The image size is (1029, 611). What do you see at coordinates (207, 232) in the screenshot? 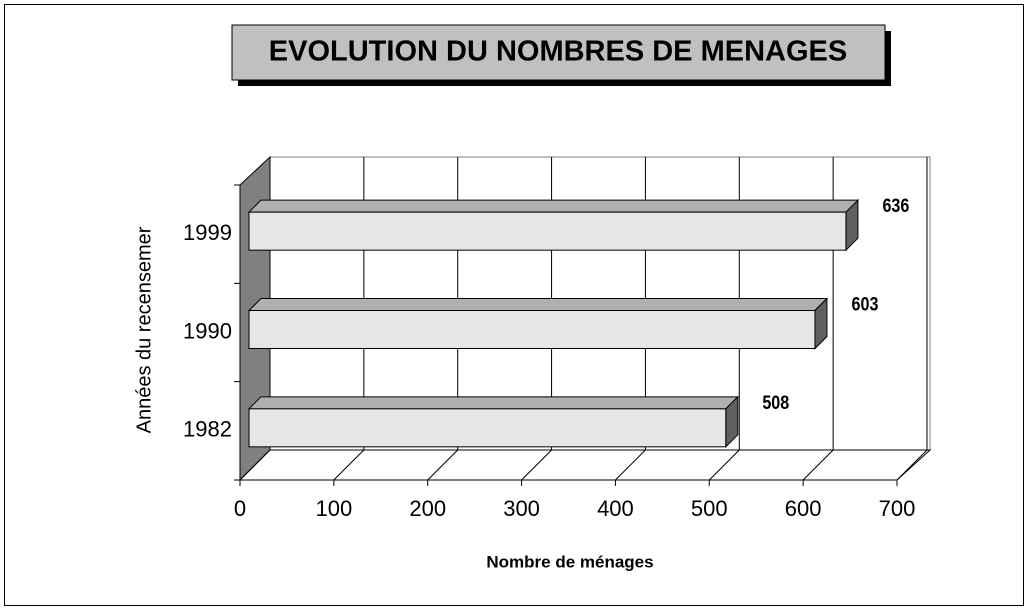
I see `y-tick-label: 1999` at bounding box center [207, 232].